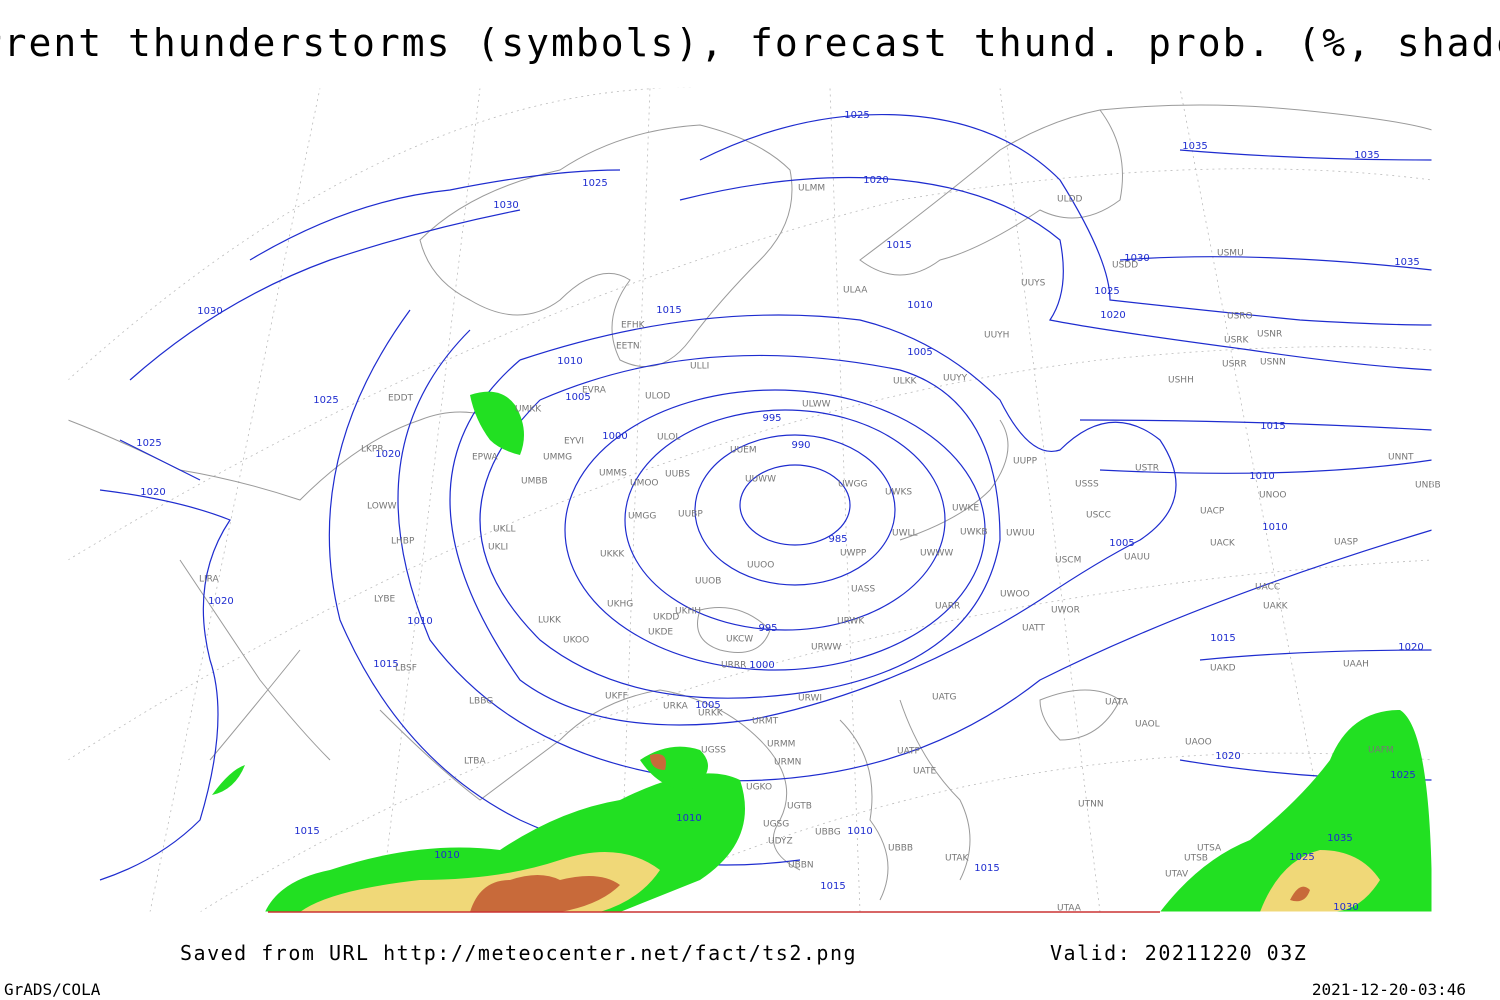 The width and height of the screenshot is (1500, 1000). I want to click on station-label: UTNN, so click(1091, 805).